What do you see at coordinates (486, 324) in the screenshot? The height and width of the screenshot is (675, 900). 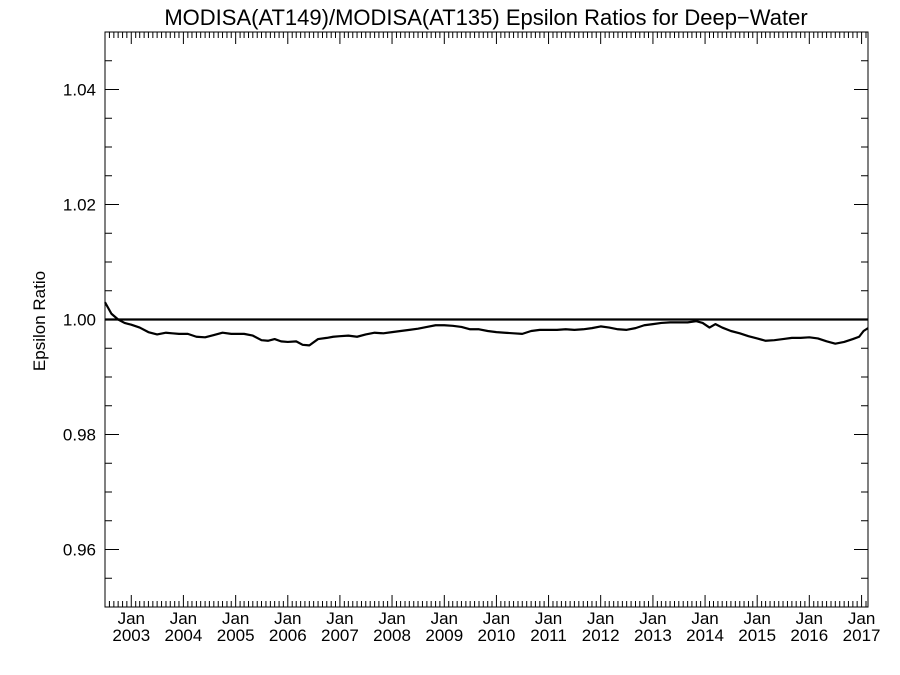 I see `series-line` at bounding box center [486, 324].